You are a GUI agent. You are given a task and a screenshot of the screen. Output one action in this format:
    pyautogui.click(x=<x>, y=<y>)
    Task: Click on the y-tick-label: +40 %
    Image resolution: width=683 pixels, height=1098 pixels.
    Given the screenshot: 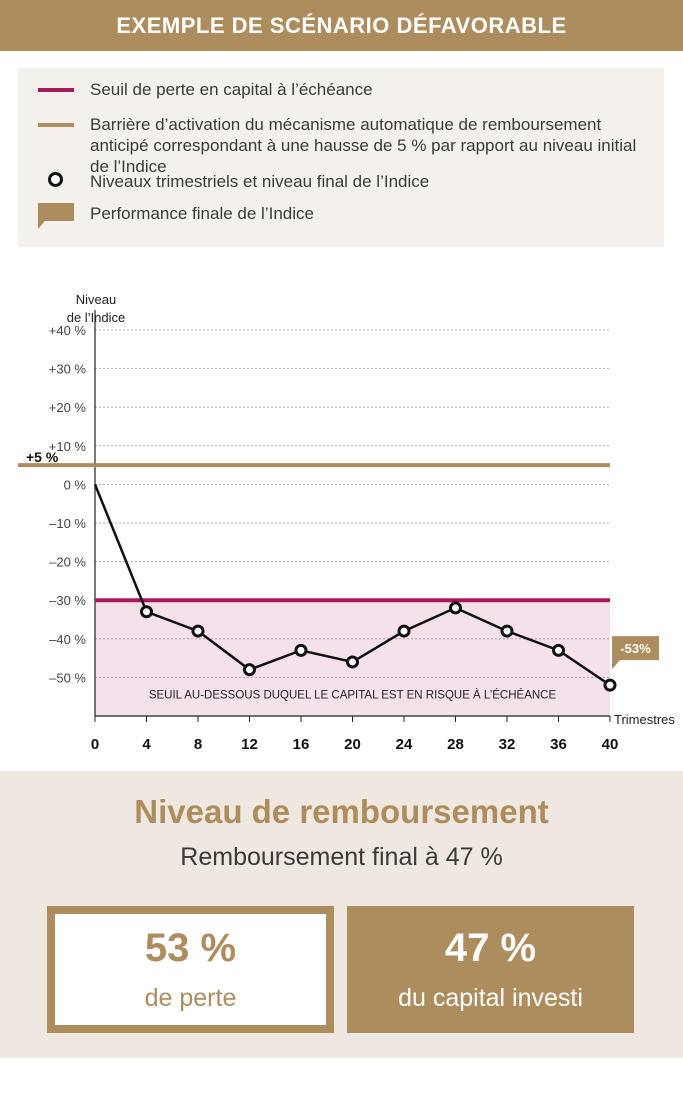 What is the action you would take?
    pyautogui.click(x=68, y=330)
    